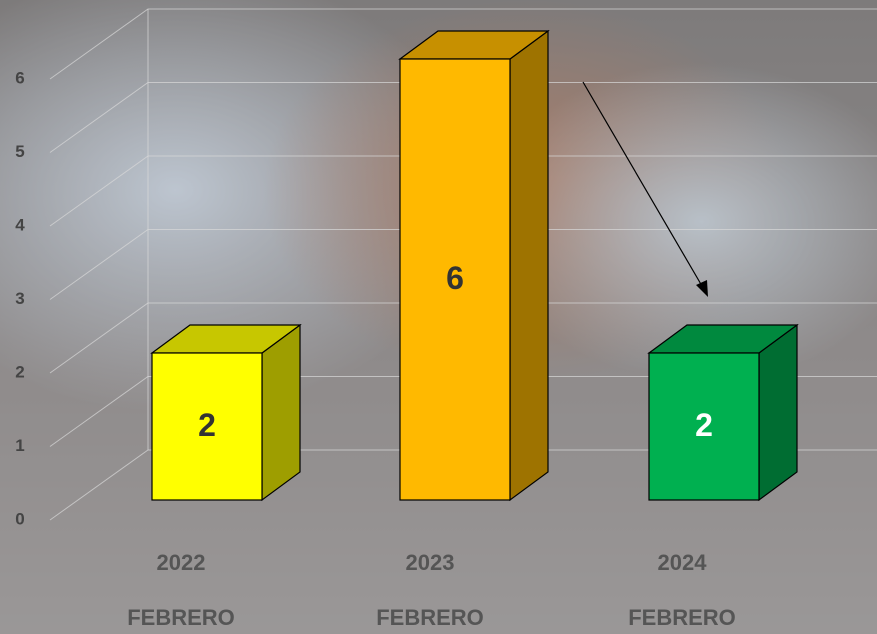  I want to click on y-tick-label: 5, so click(19, 151).